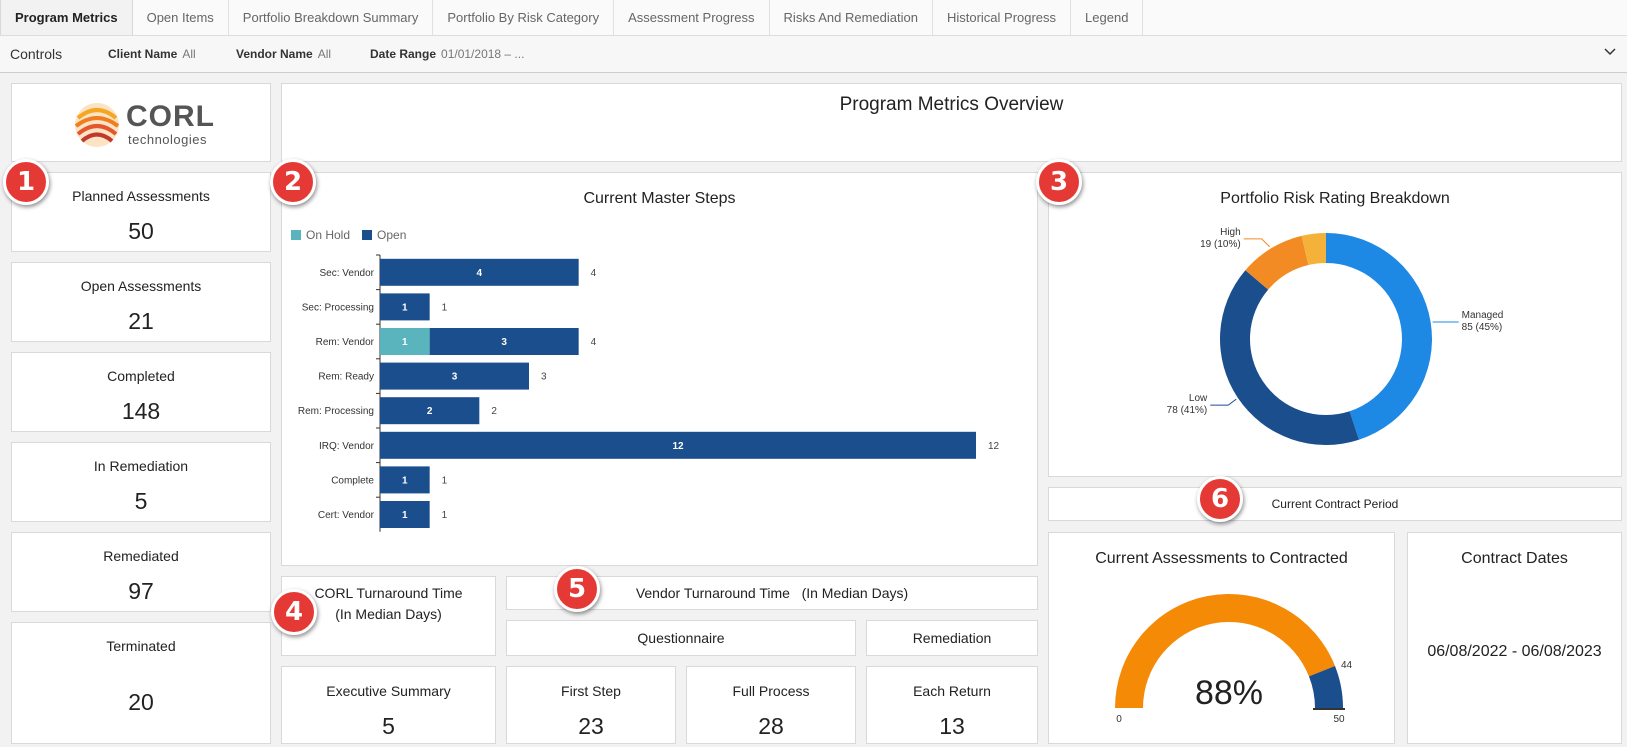  I want to click on annotation-badge-2: 2, so click(293, 182).